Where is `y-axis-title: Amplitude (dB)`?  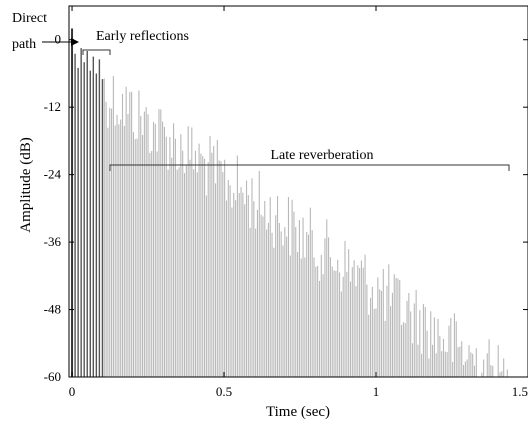
y-axis-title: Amplitude (dB) is located at coordinates (26, 184).